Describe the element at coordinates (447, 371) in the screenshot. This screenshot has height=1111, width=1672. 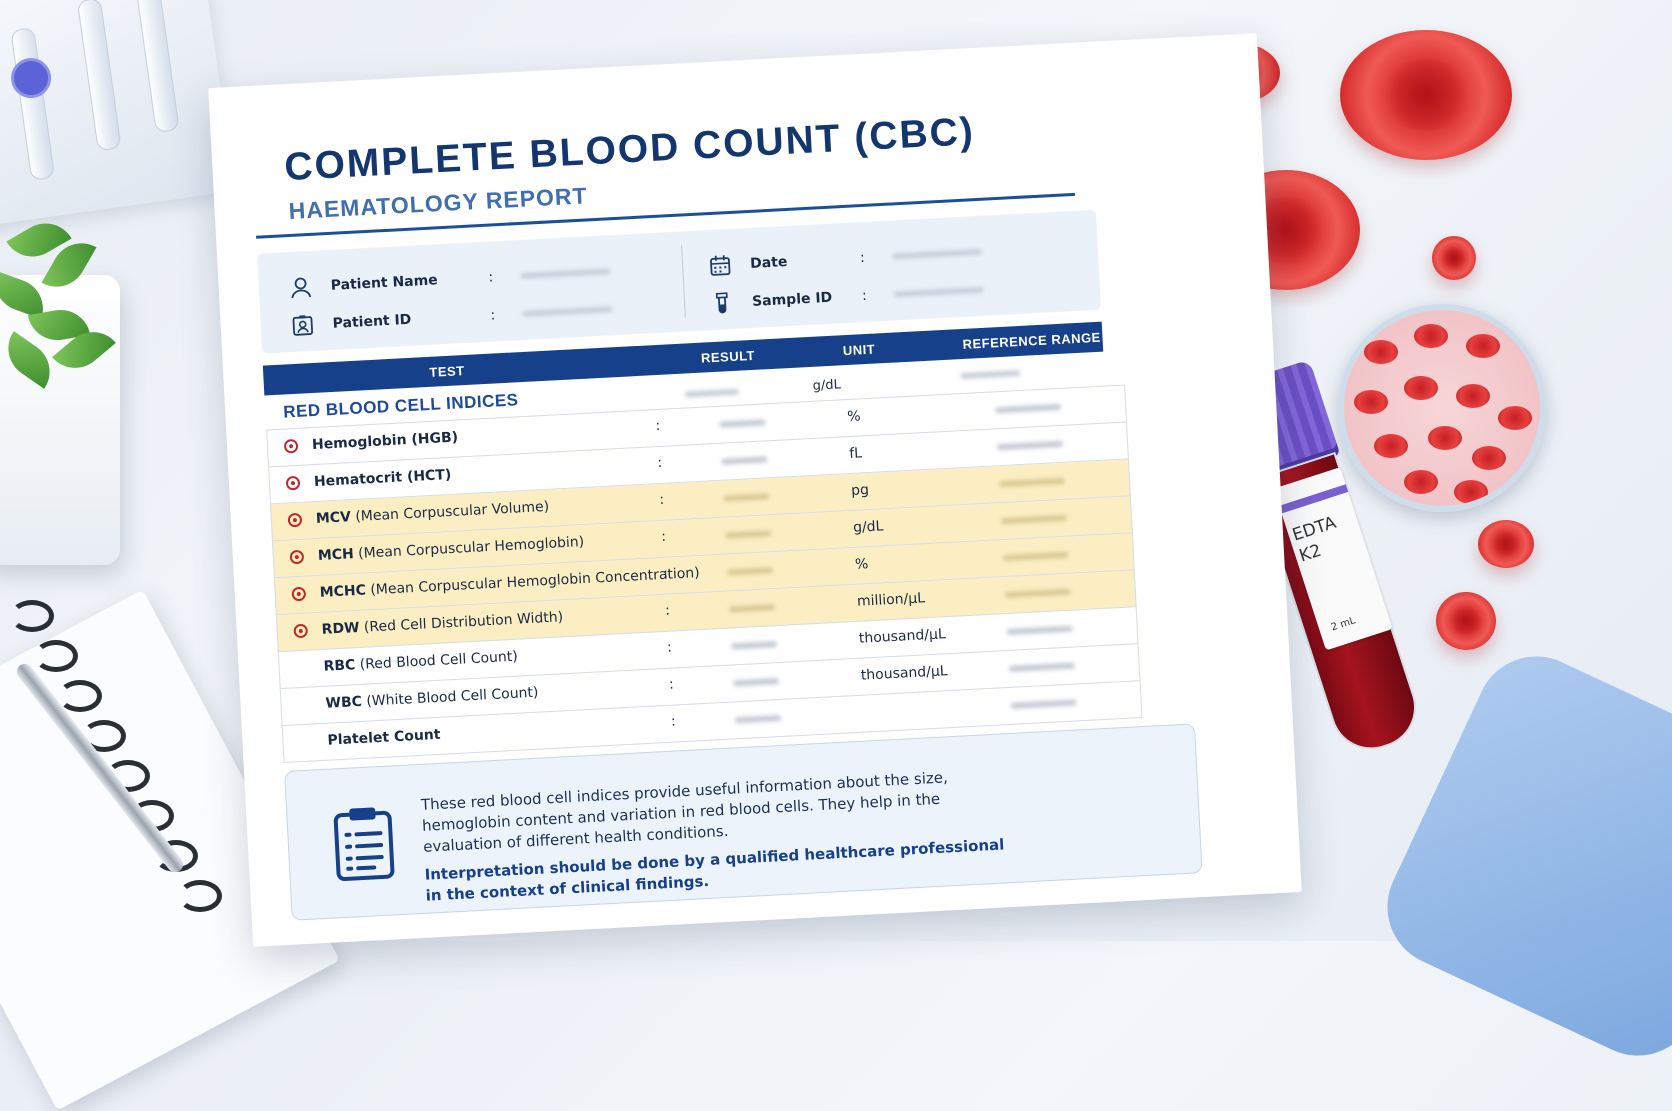
I see `header-test: TEST` at that location.